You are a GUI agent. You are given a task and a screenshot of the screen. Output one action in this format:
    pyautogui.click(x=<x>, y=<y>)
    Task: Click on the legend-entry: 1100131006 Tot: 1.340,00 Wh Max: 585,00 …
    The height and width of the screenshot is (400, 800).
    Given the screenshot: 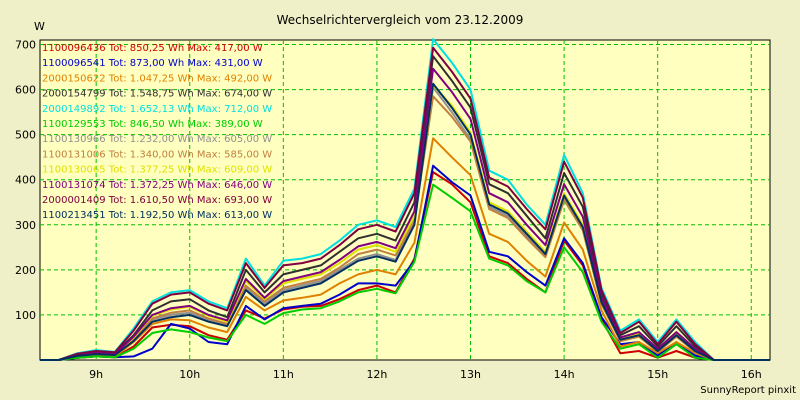 What is the action you would take?
    pyautogui.click(x=157, y=154)
    